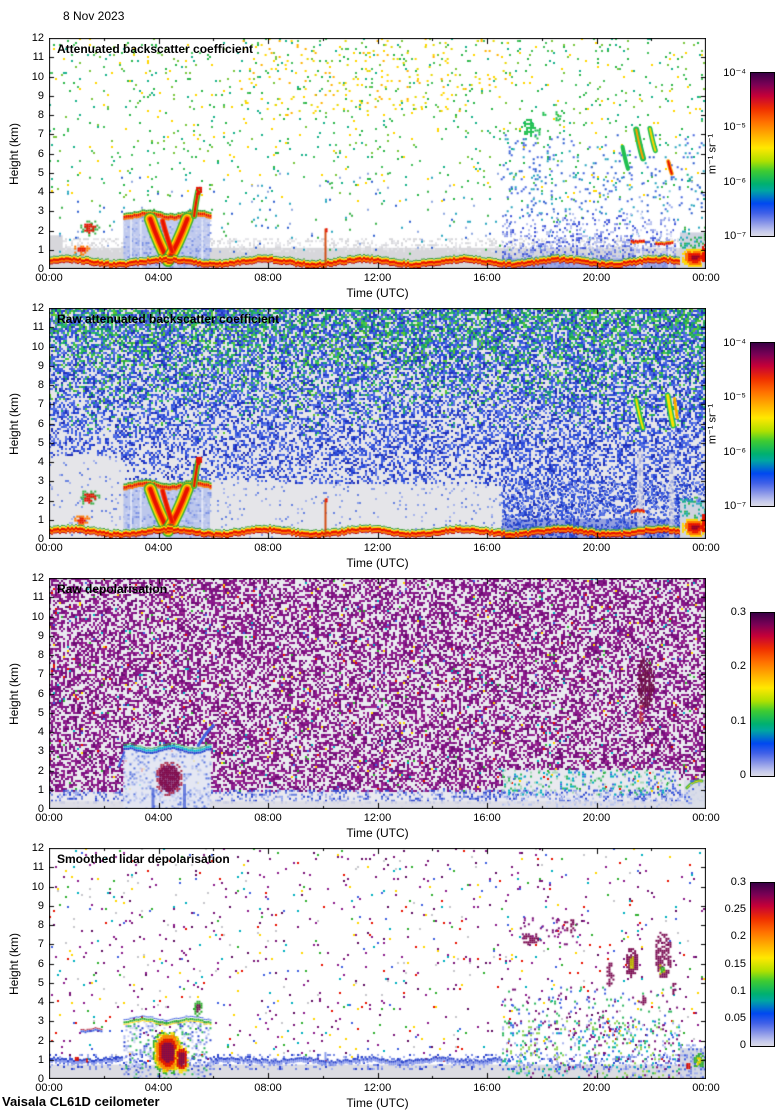  Describe the element at coordinates (762, 424) in the screenshot. I see `colorbar-raw-attenuated-backscatter` at that location.